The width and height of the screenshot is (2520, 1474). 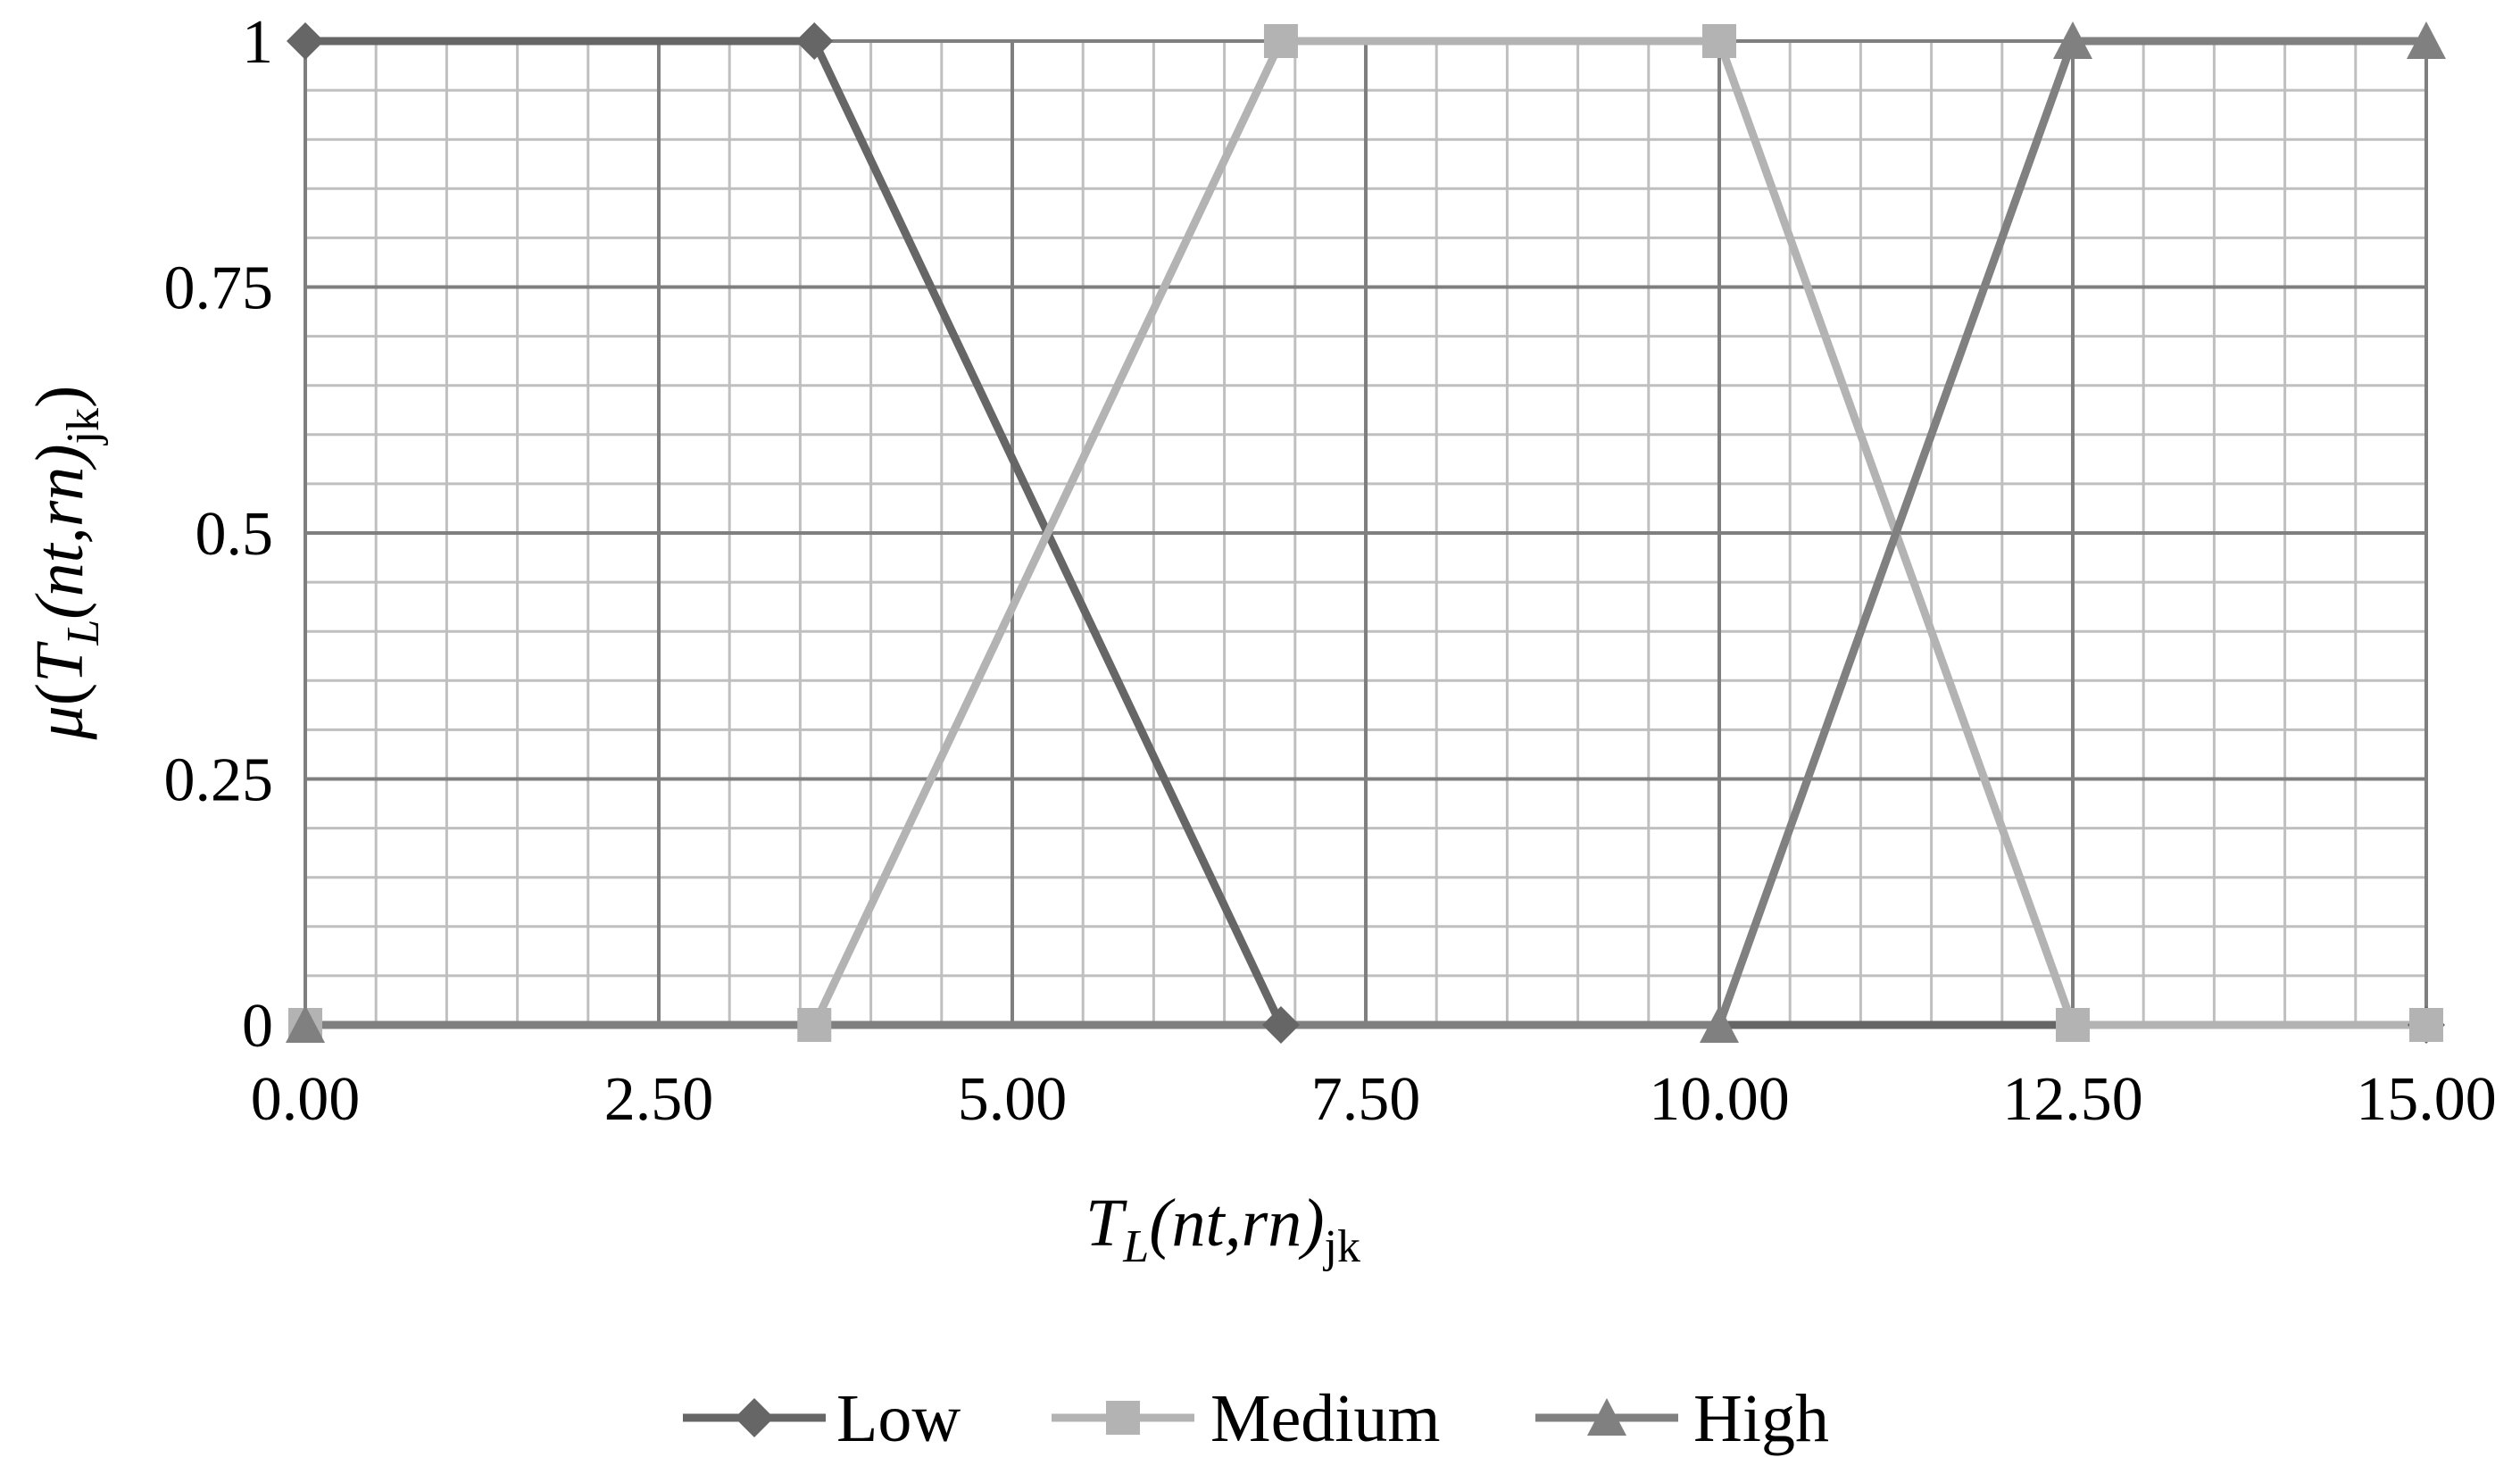 What do you see at coordinates (2072, 1099) in the screenshot?
I see `x-tick-label: 12.50` at bounding box center [2072, 1099].